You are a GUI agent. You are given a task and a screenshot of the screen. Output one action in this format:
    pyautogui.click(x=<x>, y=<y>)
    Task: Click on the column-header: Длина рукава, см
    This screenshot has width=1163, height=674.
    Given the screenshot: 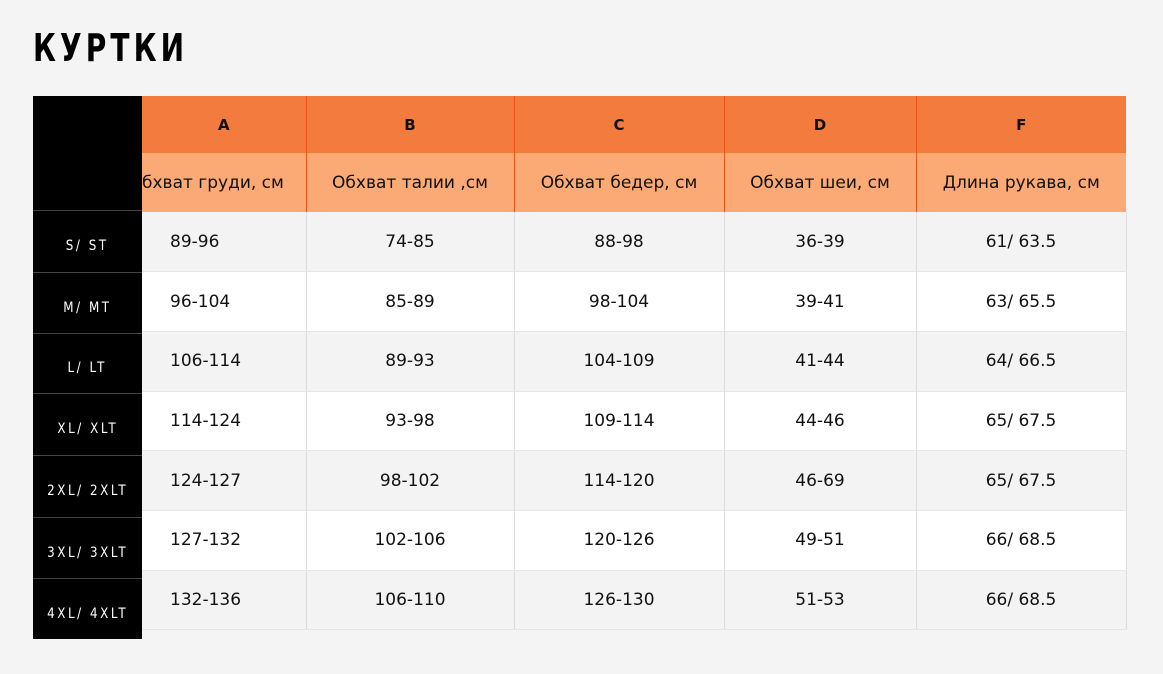 What is the action you would take?
    pyautogui.click(x=1020, y=182)
    